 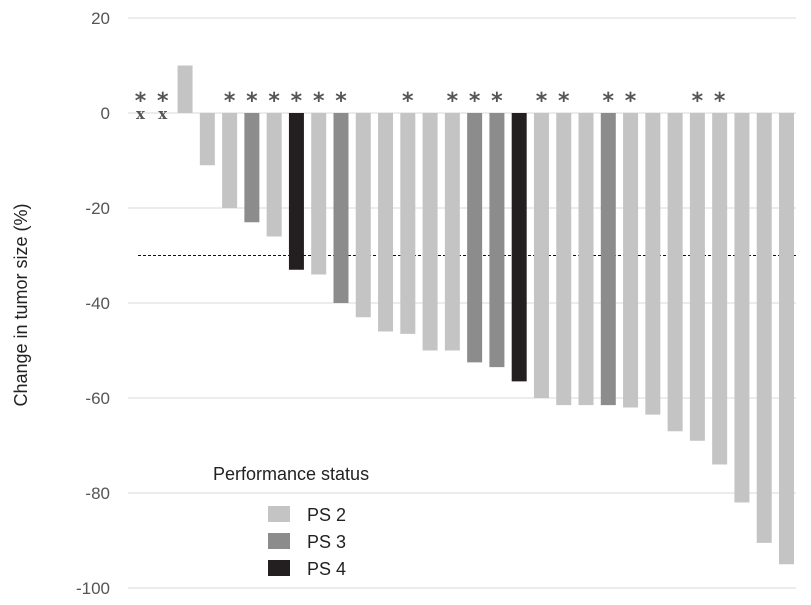 I want to click on legend: Performance status PS 2 PS 3 PS 4, so click(x=291, y=521).